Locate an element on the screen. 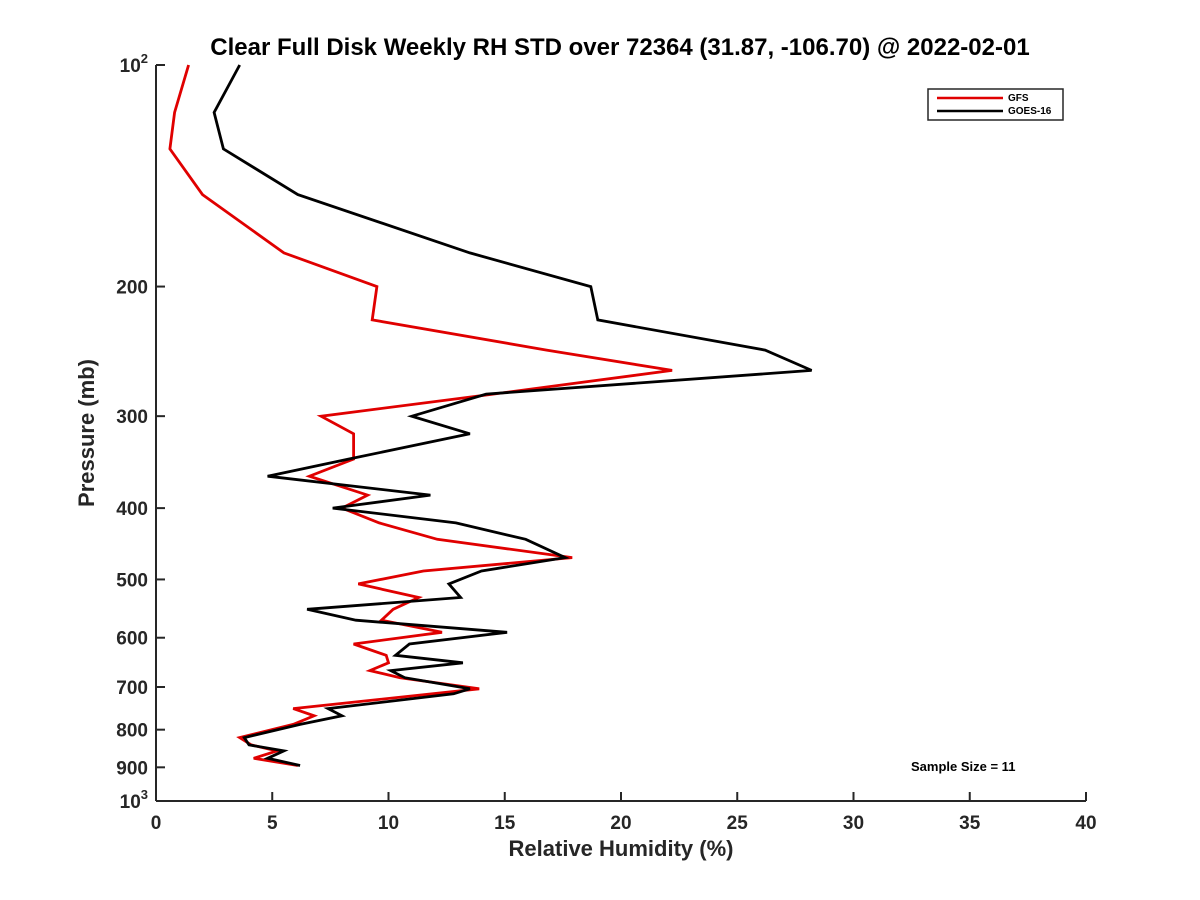 The width and height of the screenshot is (1200, 900). x-tick-label: 10 is located at coordinates (388, 823).